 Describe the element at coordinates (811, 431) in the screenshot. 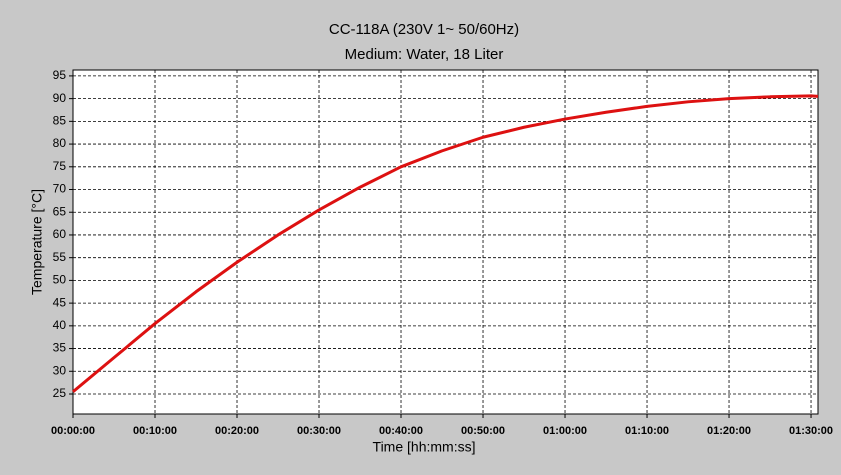

I see `x-tick-label: 01:30:00` at that location.